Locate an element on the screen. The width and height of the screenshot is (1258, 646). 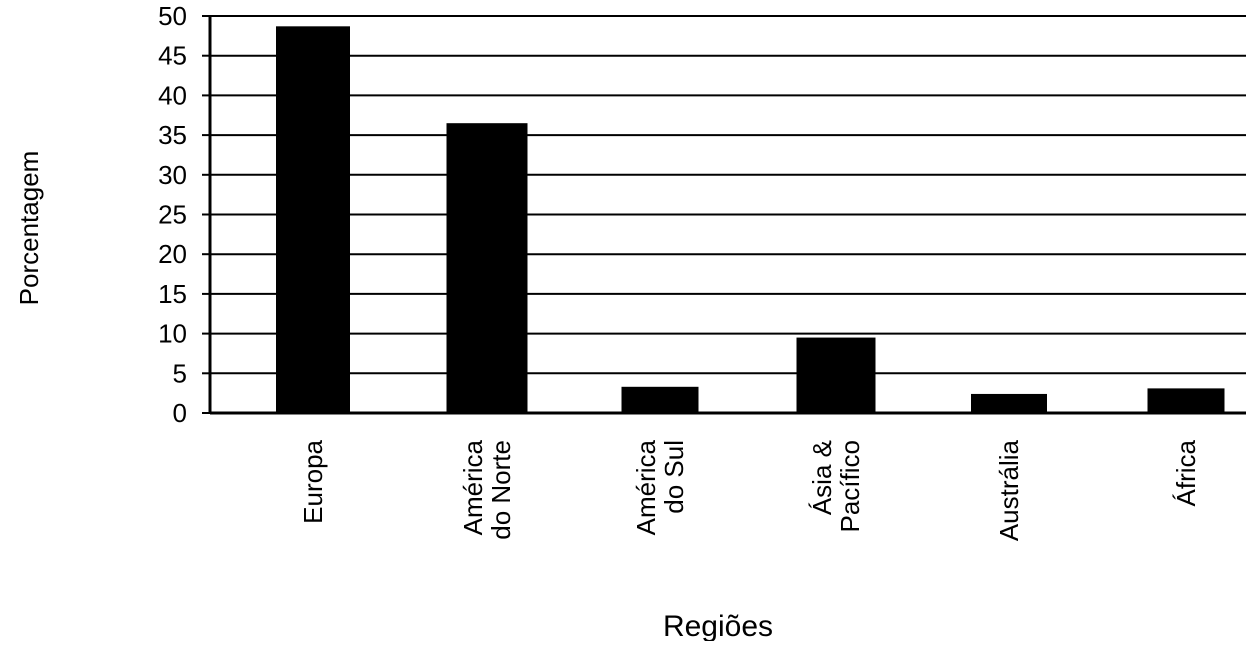
y-tick-label: 35 is located at coordinates (172, 135).